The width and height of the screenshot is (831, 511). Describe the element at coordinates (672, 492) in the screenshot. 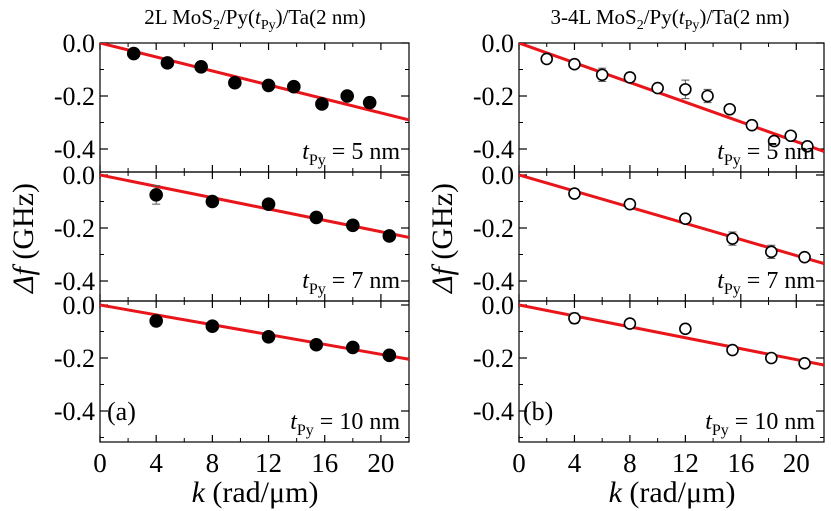

I see `panel-b-xlabel: k (rad/μm)` at that location.